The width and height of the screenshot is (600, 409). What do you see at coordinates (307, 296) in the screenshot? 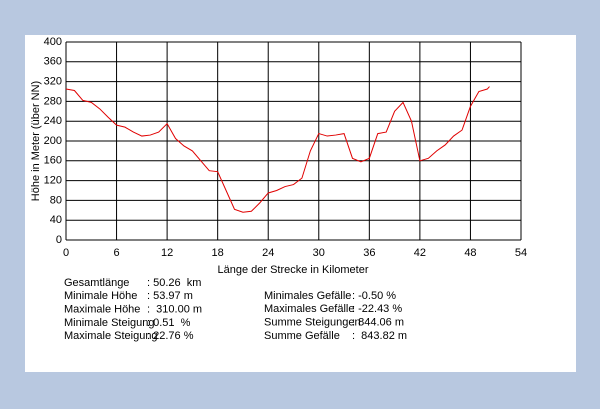
I see `stat-label: Minimales Gefälle` at bounding box center [307, 296].